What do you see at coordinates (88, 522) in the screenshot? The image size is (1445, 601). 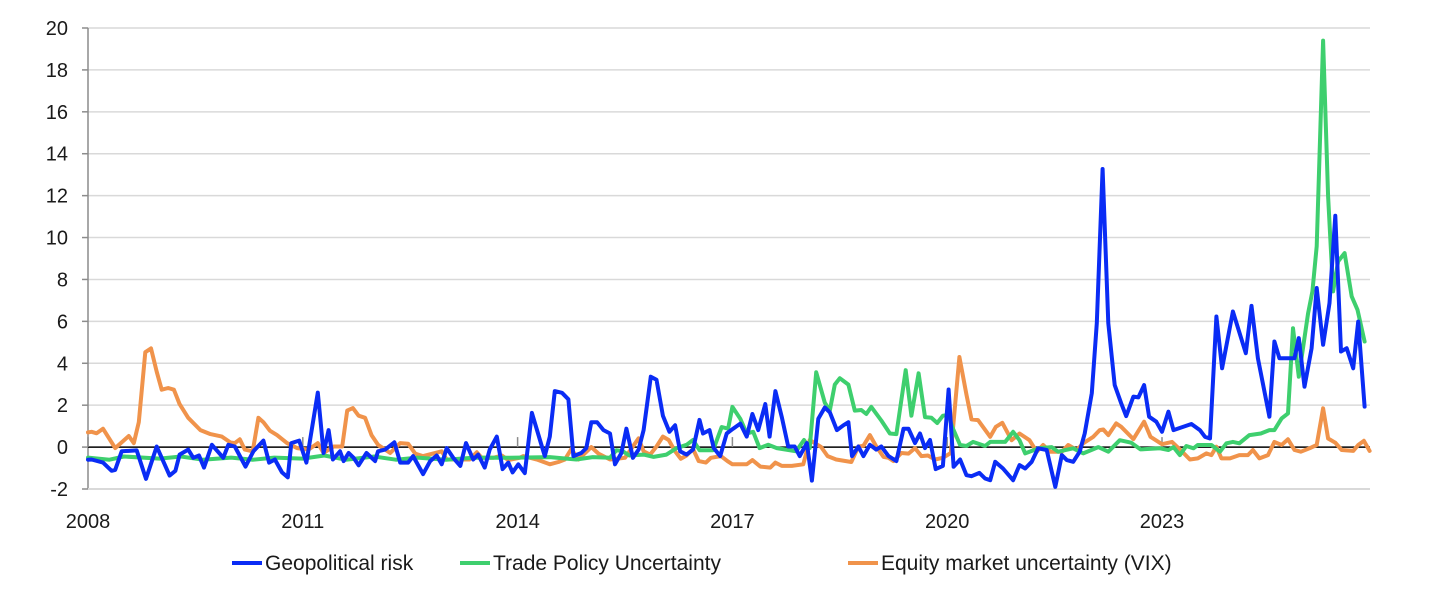 I see `x-tick-label: 2008` at bounding box center [88, 522].